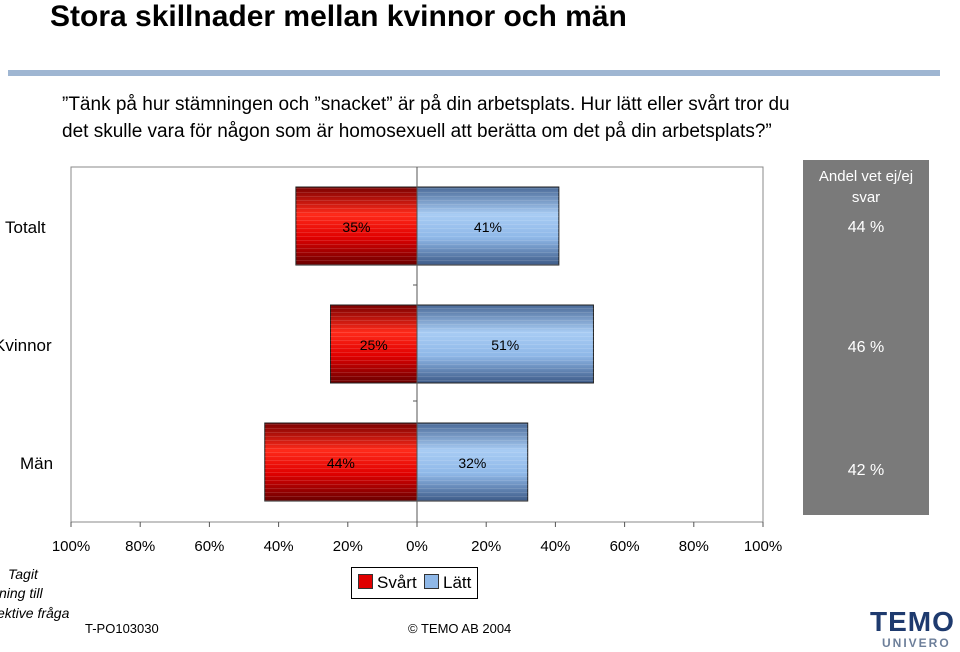 This screenshot has width=960, height=652. I want to click on legend-label-latt: Lätt, so click(457, 582).